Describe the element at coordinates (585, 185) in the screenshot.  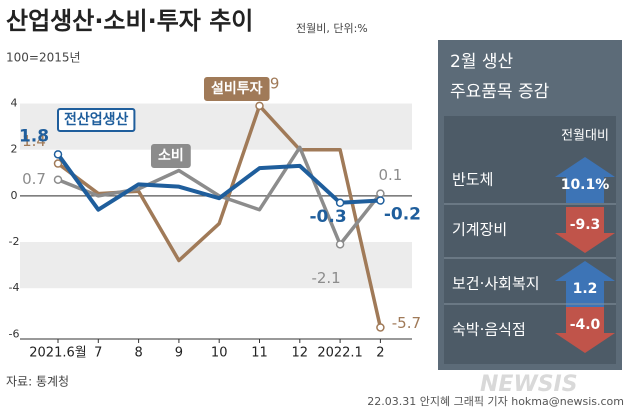
I see `value-label: 10.1%` at that location.